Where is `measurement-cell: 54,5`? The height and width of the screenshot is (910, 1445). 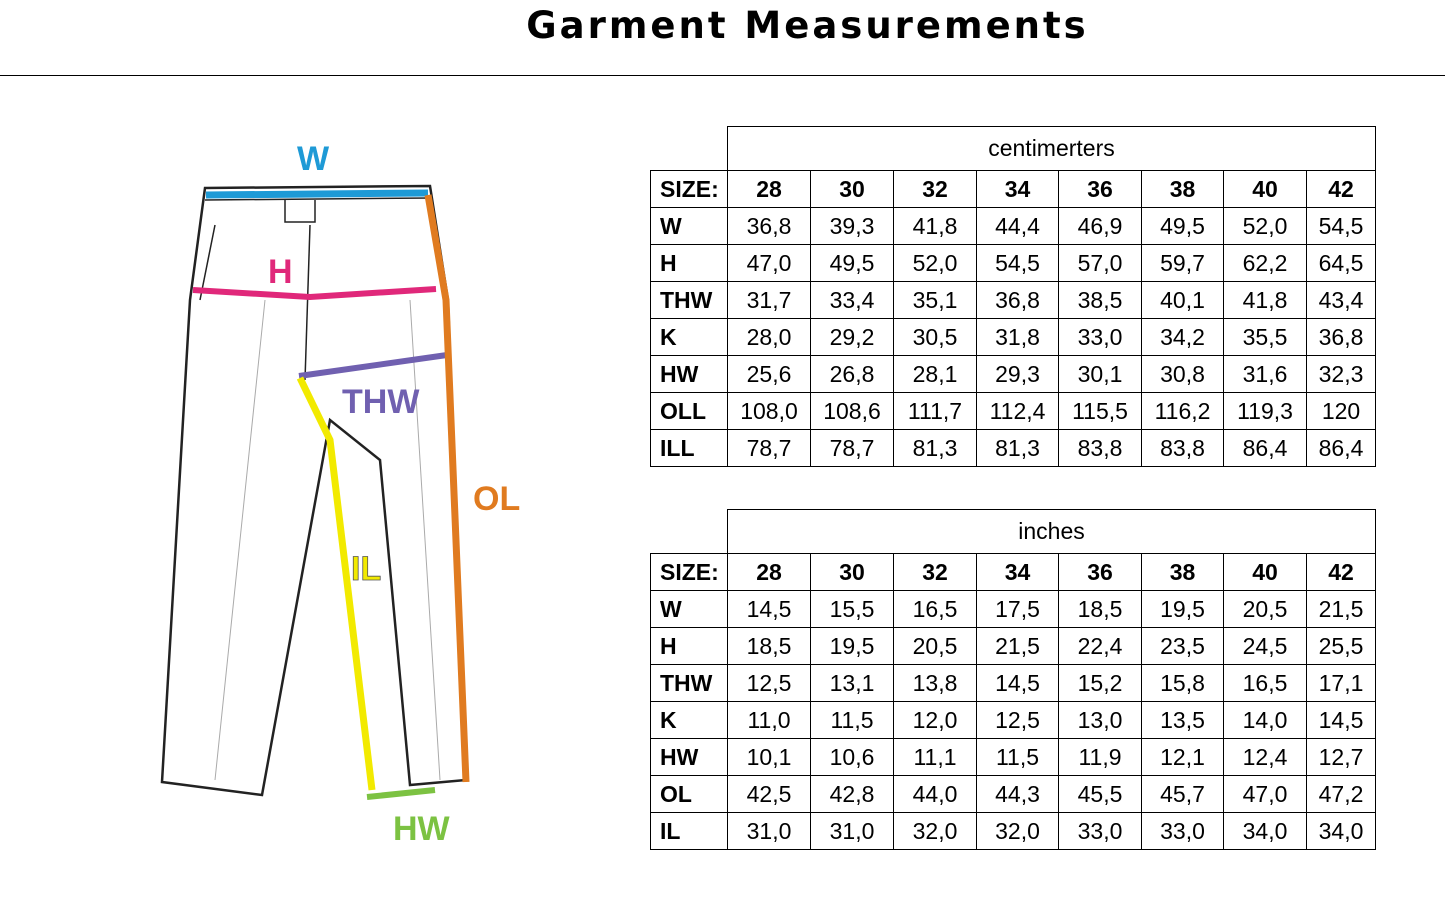 measurement-cell: 54,5 is located at coordinates (1341, 226).